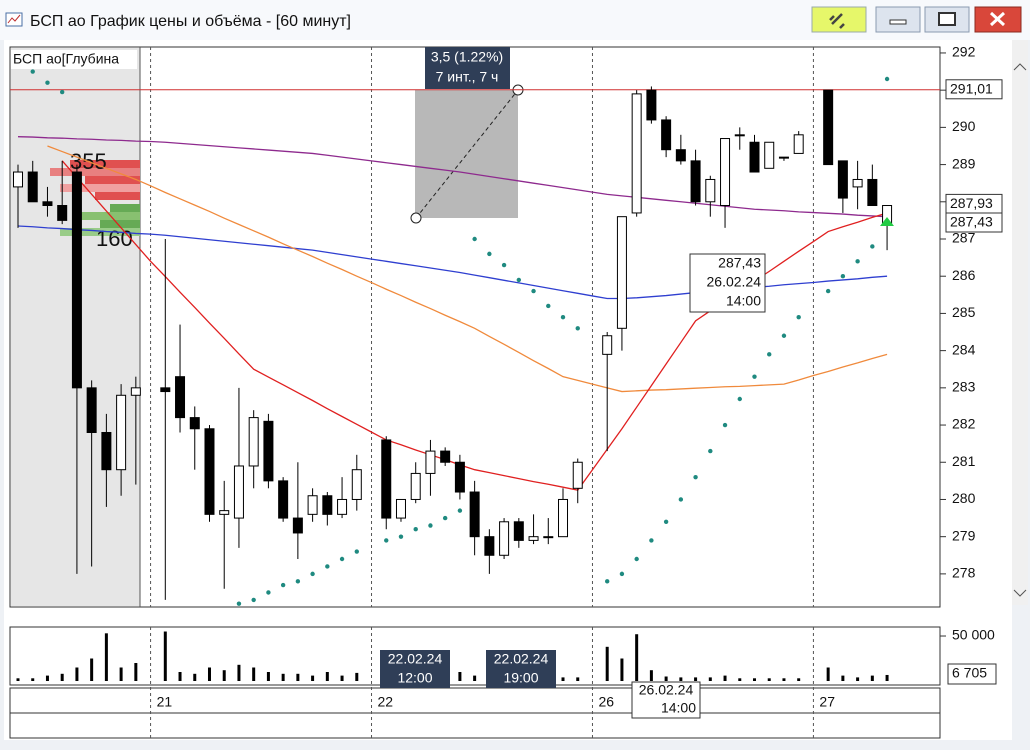  I want to click on y-tick-label: 282, so click(964, 424).